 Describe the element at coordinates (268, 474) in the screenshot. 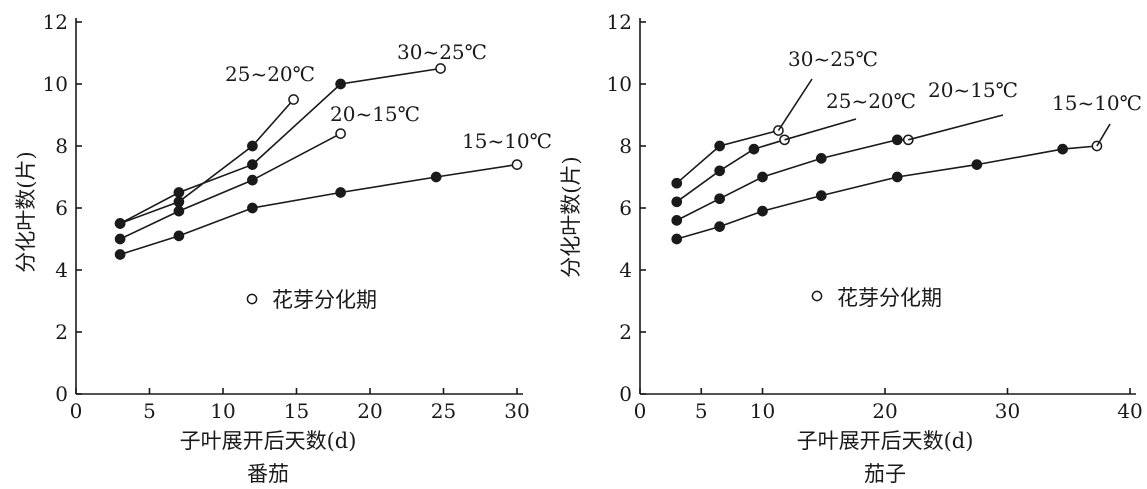

I see `chart-title: 番茄` at that location.